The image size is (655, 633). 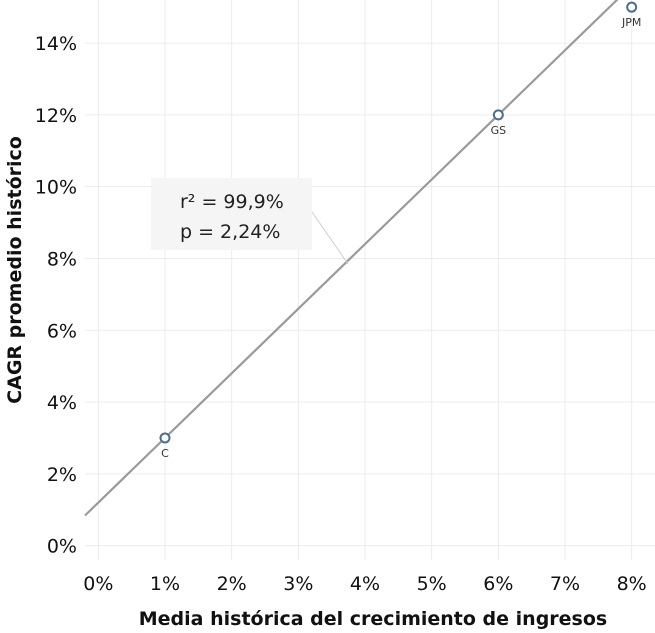 I want to click on y-tick-label: 0%, so click(x=62, y=547).